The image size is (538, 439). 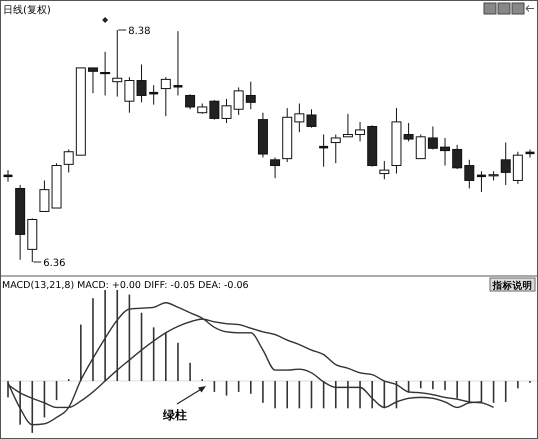 I want to click on annotation: 6.36, so click(x=54, y=263).